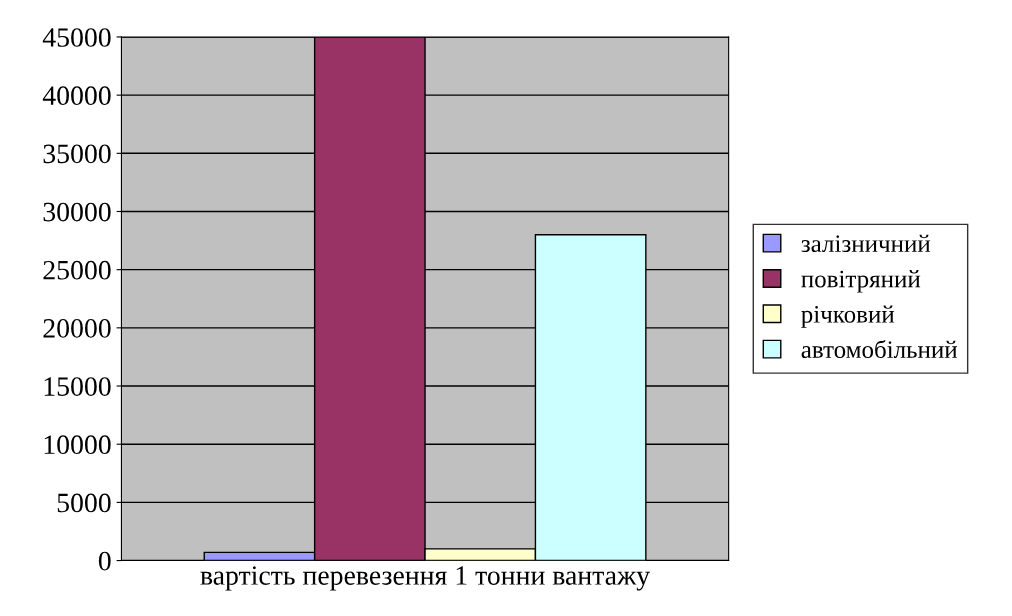  What do you see at coordinates (77, 445) in the screenshot?
I see `y-tick-label: 10000` at bounding box center [77, 445].